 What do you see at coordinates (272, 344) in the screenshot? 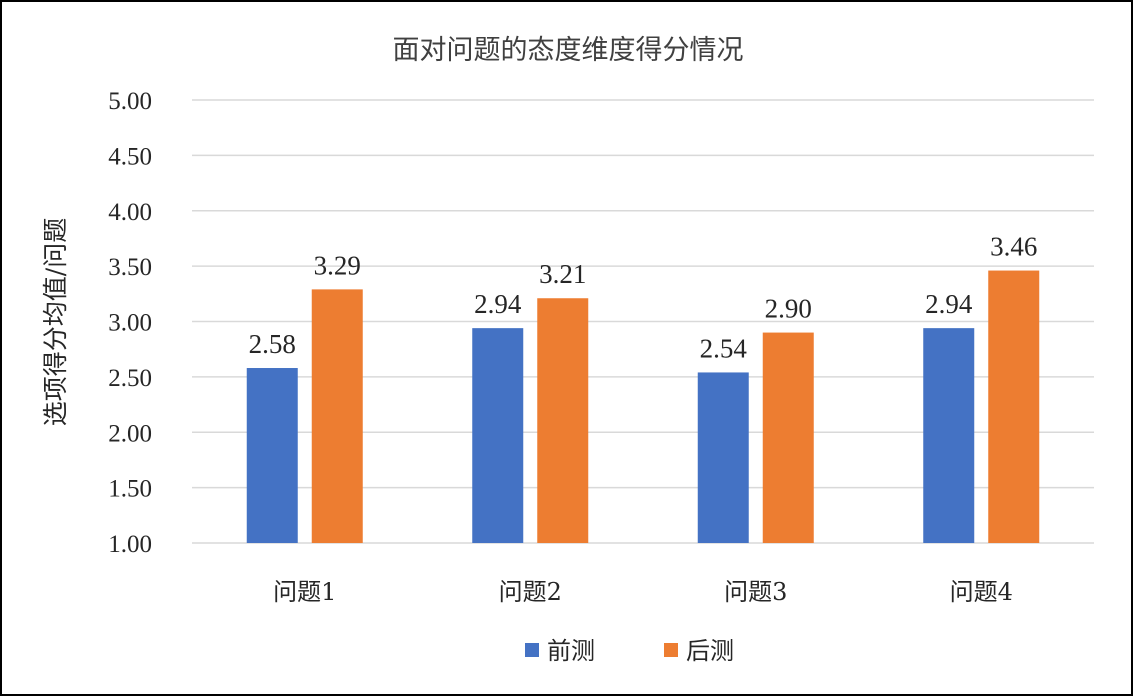
I see `data-label: 2.58` at bounding box center [272, 344].